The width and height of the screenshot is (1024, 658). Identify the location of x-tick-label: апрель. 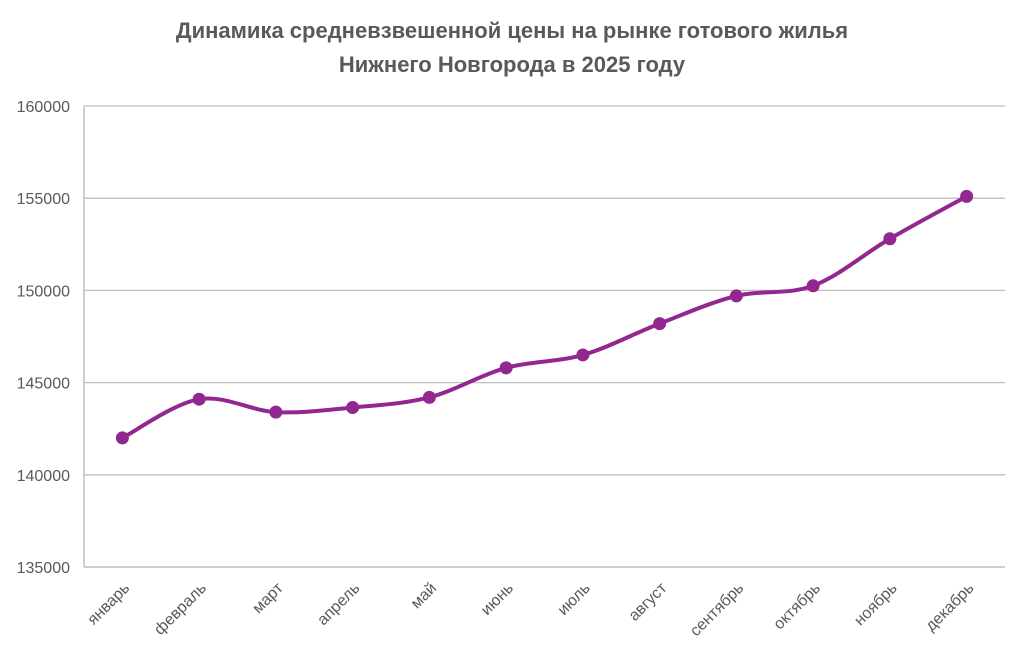
(338, 604).